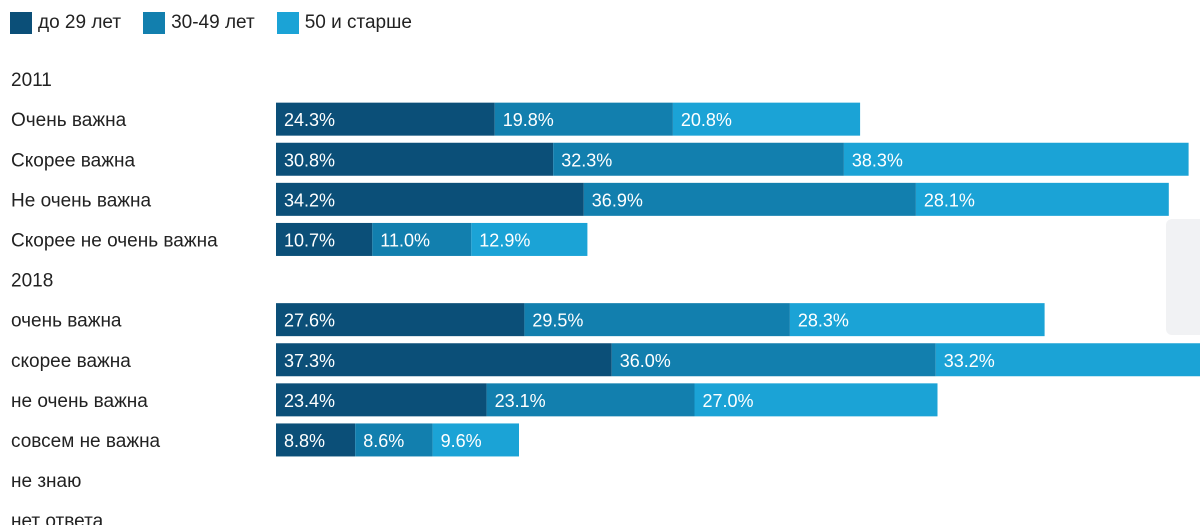 This screenshot has width=1200, height=525. Describe the element at coordinates (287, 23) in the screenshot. I see `legend-swatch-50-plus` at that location.